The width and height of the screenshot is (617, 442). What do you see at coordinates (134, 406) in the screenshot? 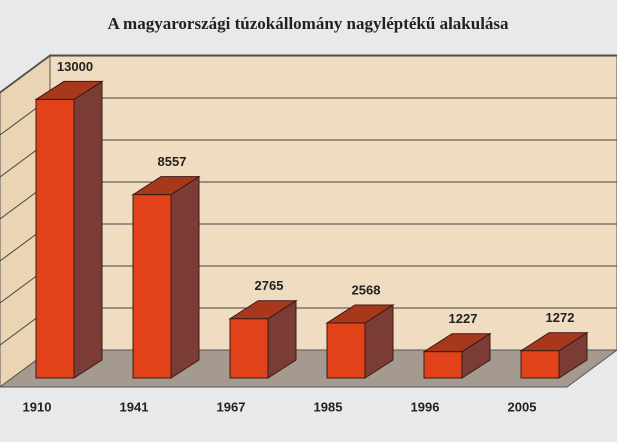
I see `x-tick-label: 1941` at bounding box center [134, 406].